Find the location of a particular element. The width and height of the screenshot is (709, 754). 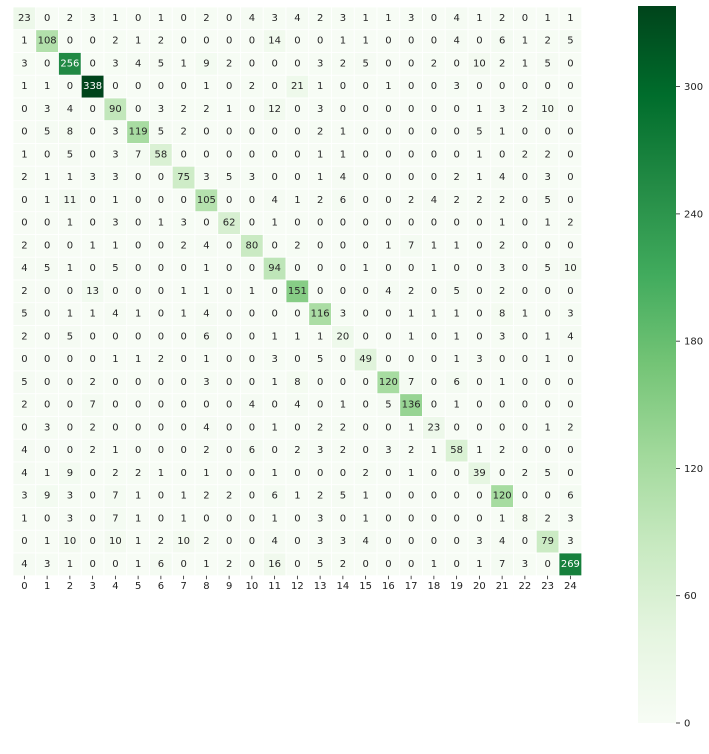

cell-value-label-r21-c22: 0 is located at coordinates (525, 496).